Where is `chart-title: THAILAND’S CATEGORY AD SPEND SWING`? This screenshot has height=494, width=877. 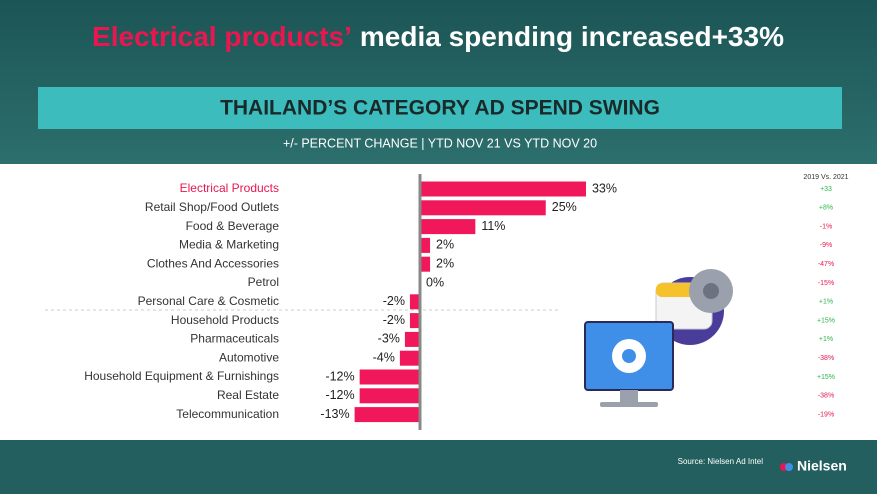
chart-title: THAILAND’S CATEGORY AD SPEND SWING is located at coordinates (440, 108).